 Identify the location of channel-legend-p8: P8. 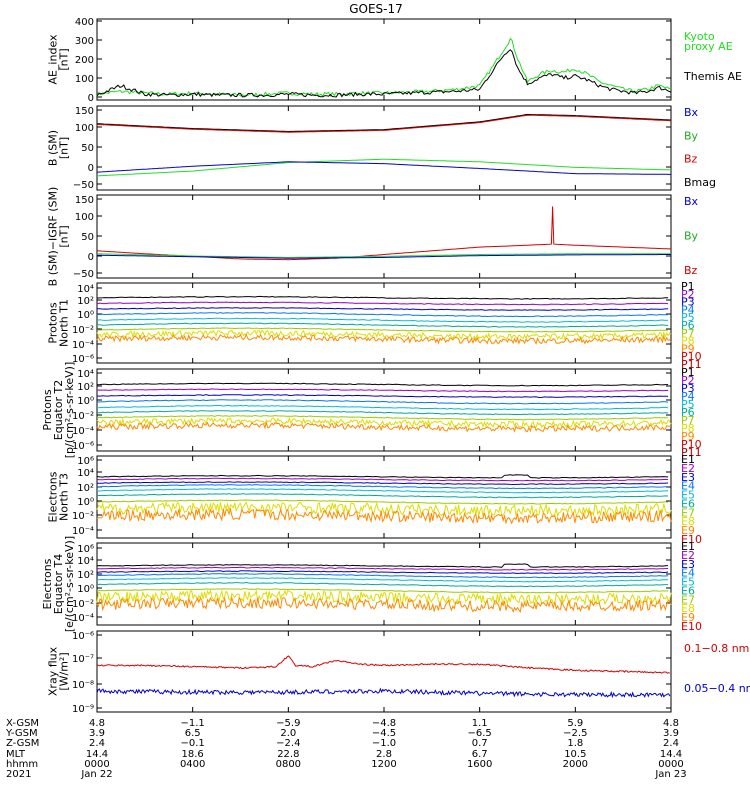
(688, 428).